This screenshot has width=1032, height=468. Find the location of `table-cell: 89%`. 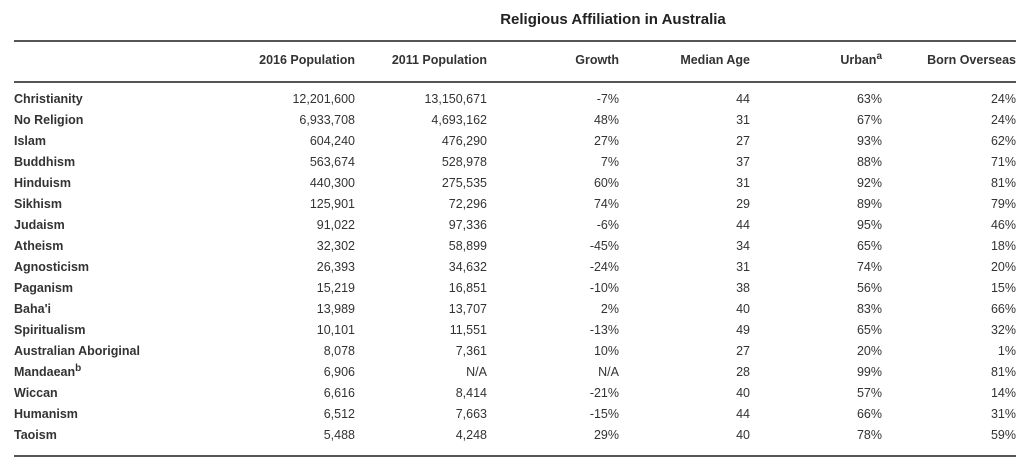

table-cell: 89% is located at coordinates (869, 203).